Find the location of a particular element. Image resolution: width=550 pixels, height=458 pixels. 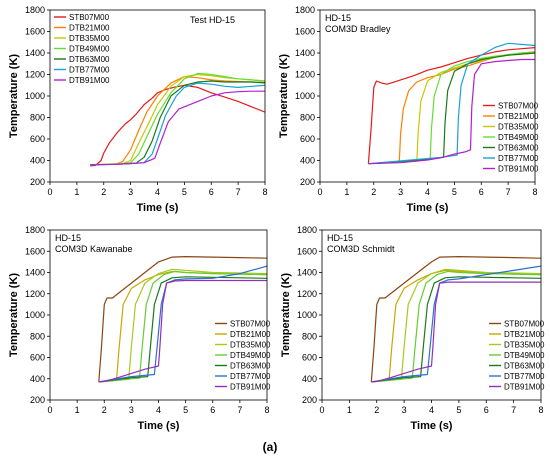

series-line-dtb21m00 is located at coordinates (177, 120).